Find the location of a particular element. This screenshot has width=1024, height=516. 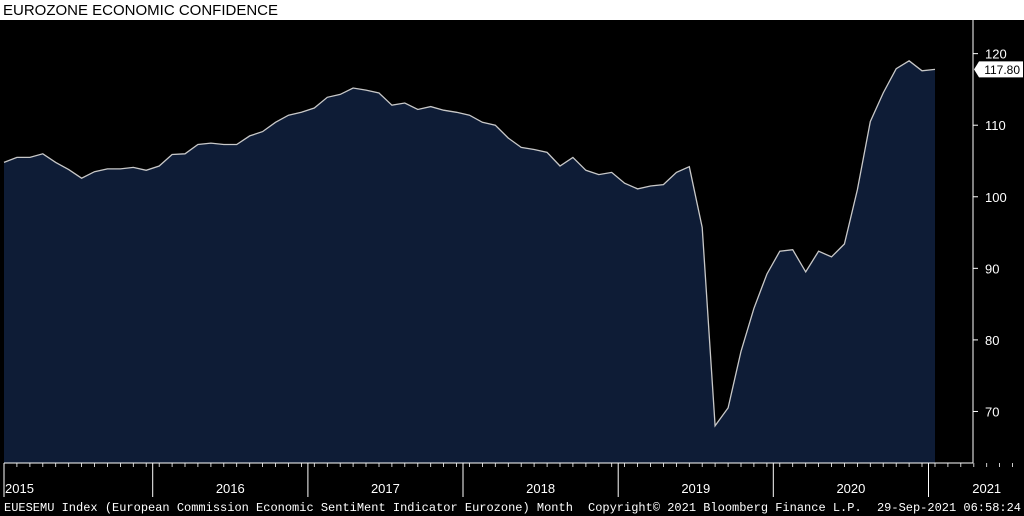

last-value-flag is located at coordinates (998, 69).